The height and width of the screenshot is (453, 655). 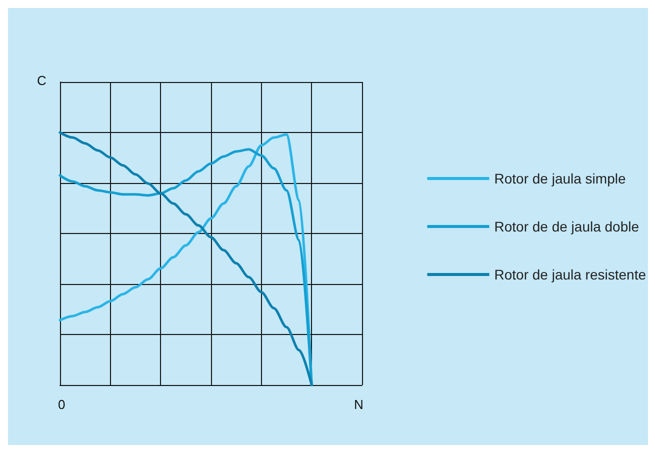 What do you see at coordinates (62, 404) in the screenshot?
I see `text: 0` at bounding box center [62, 404].